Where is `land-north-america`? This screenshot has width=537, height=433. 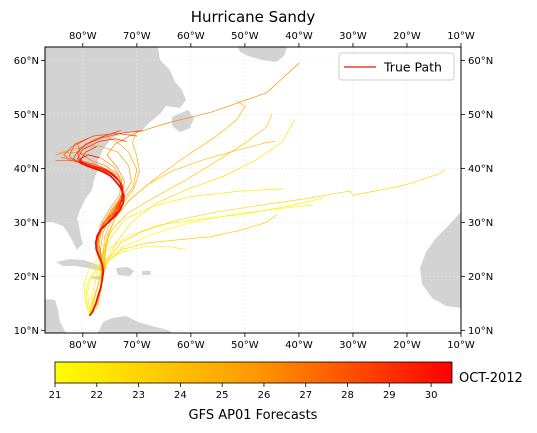 land-north-america is located at coordinates (115, 147).